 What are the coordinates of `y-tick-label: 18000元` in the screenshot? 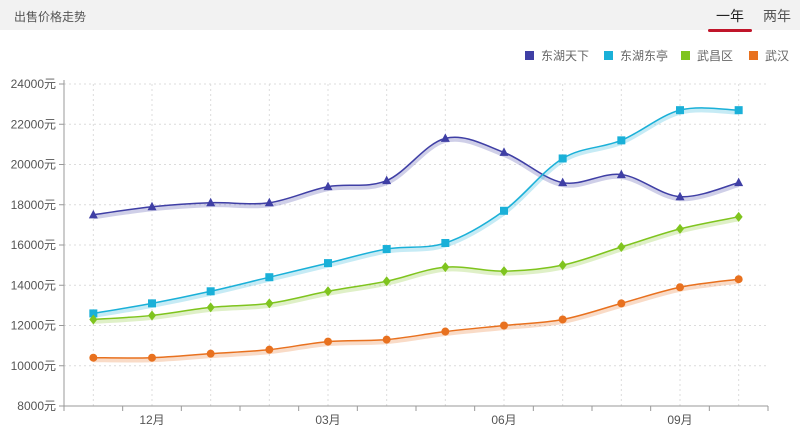 It's located at (33, 205).